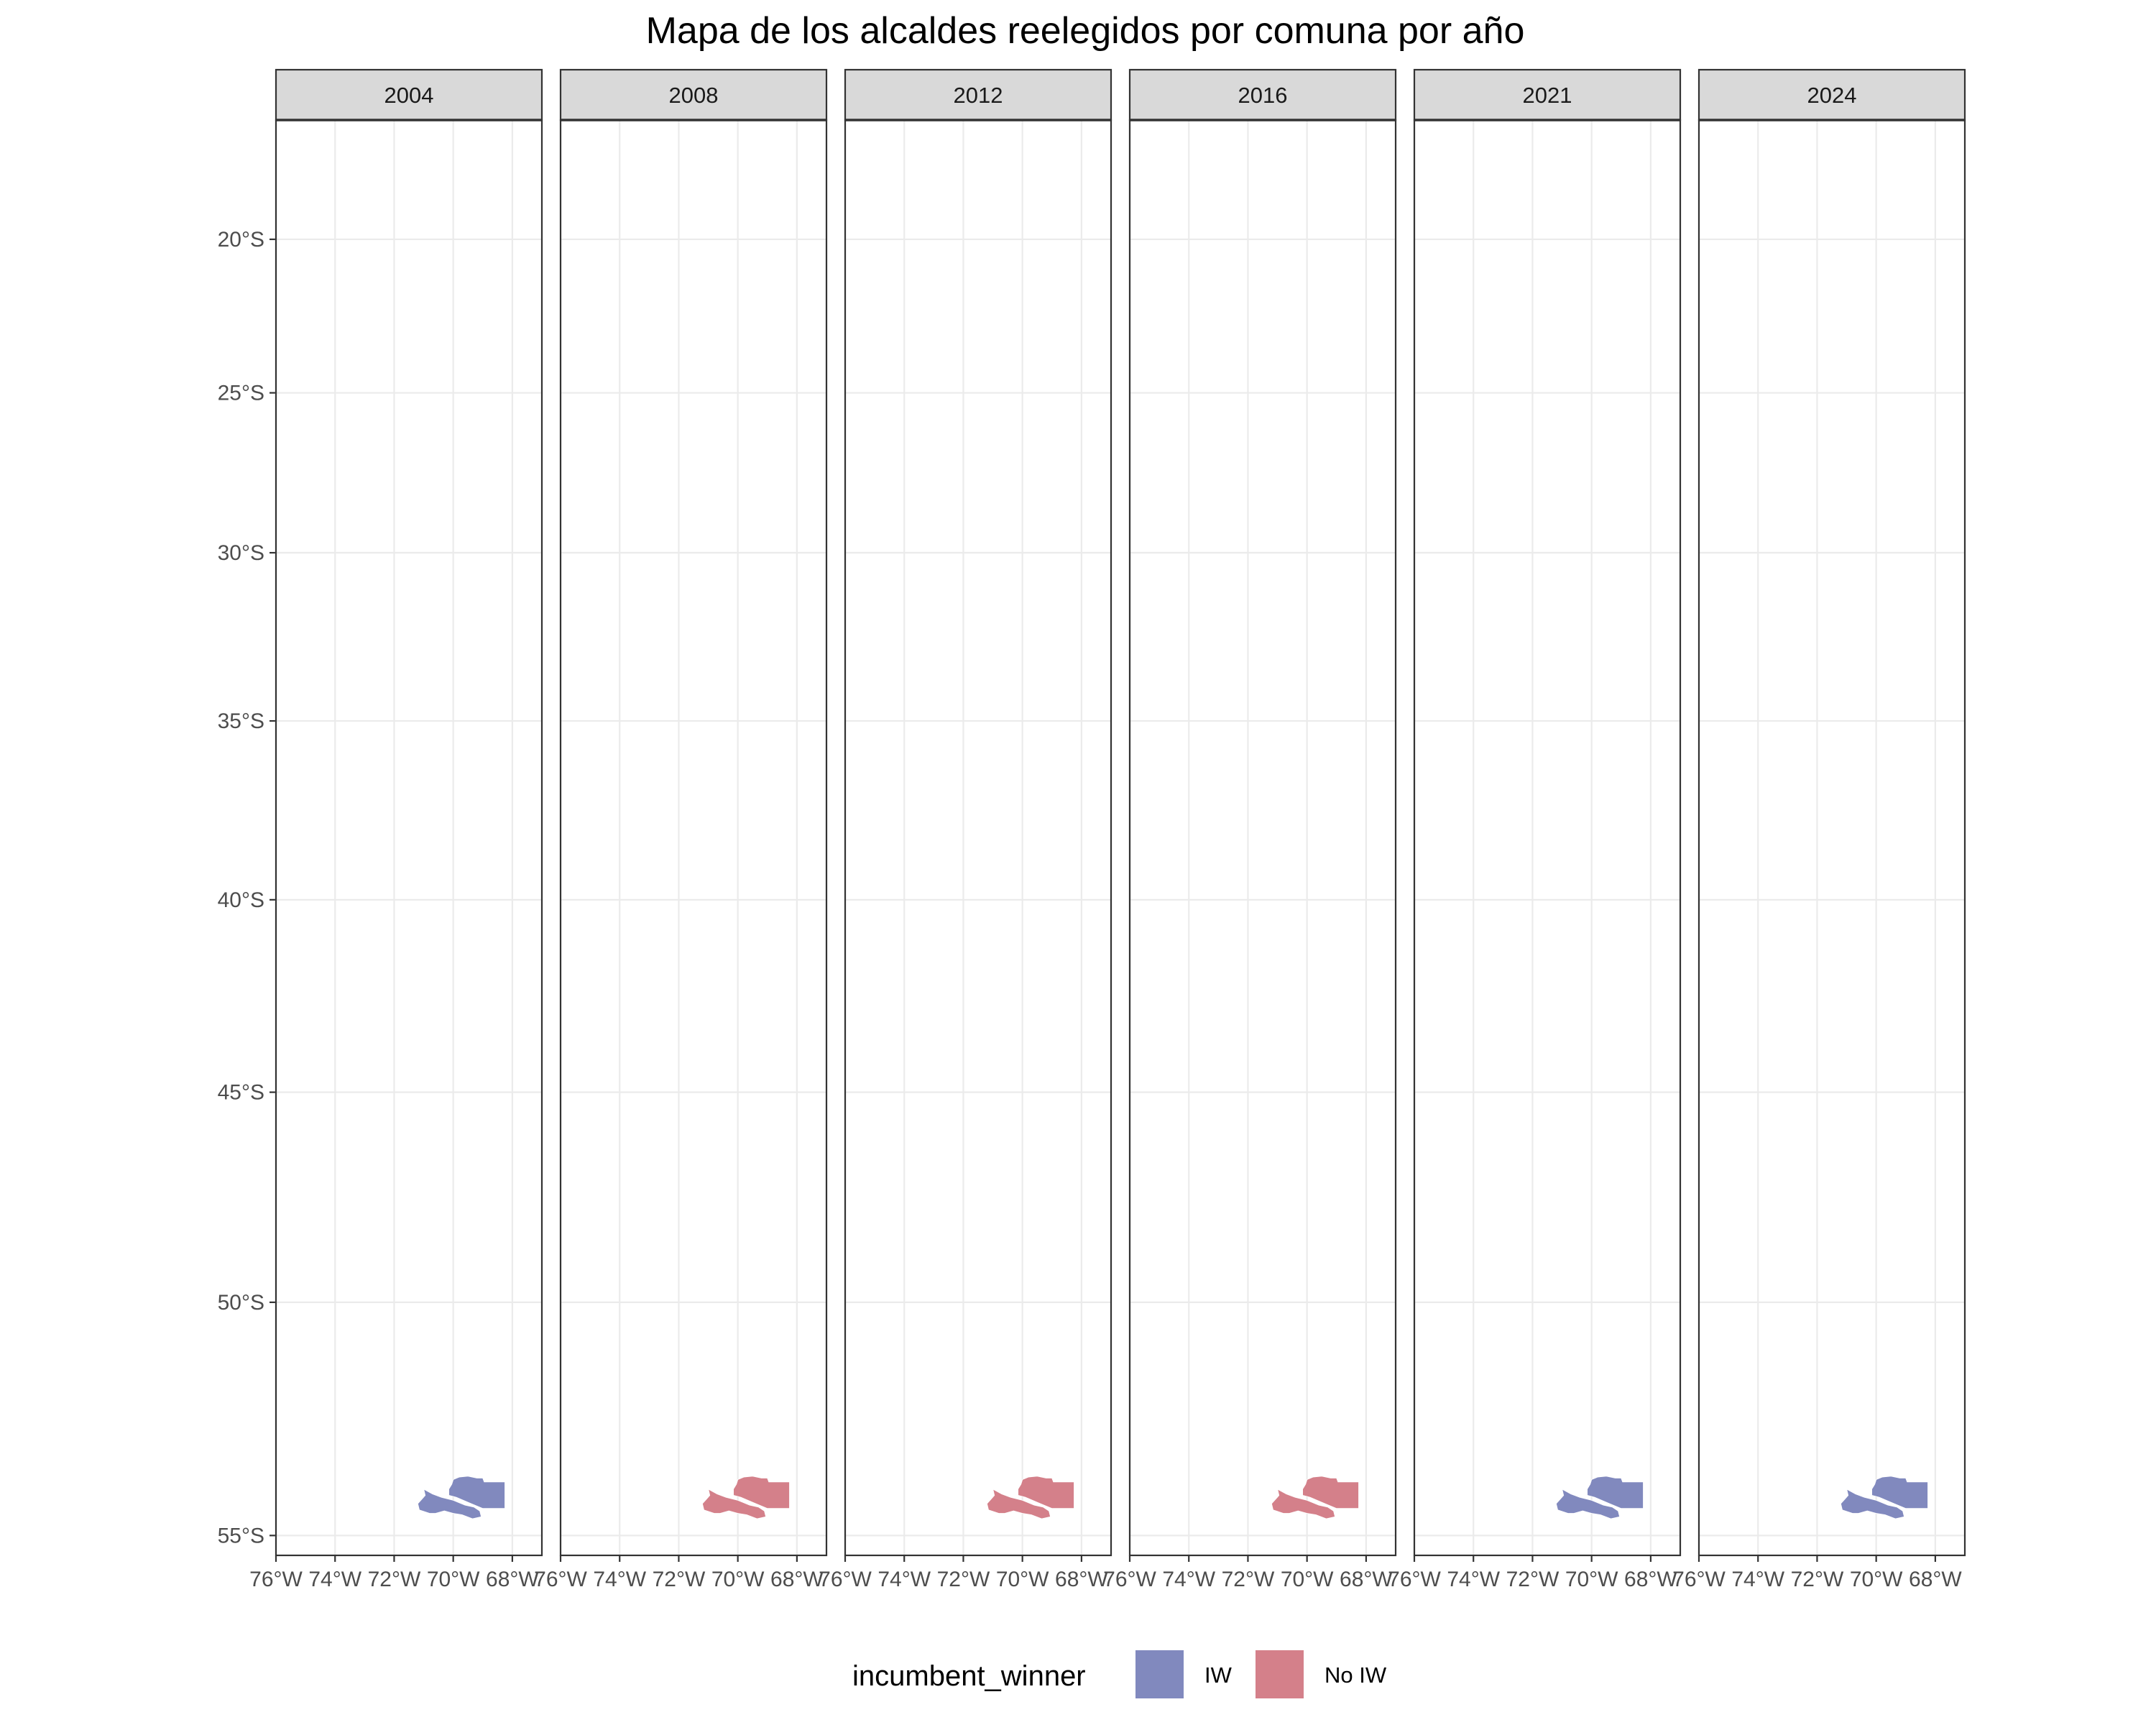 The height and width of the screenshot is (1725, 2156). What do you see at coordinates (1119, 1674) in the screenshot?
I see `legend: incumbent_winner IW No IW` at bounding box center [1119, 1674].